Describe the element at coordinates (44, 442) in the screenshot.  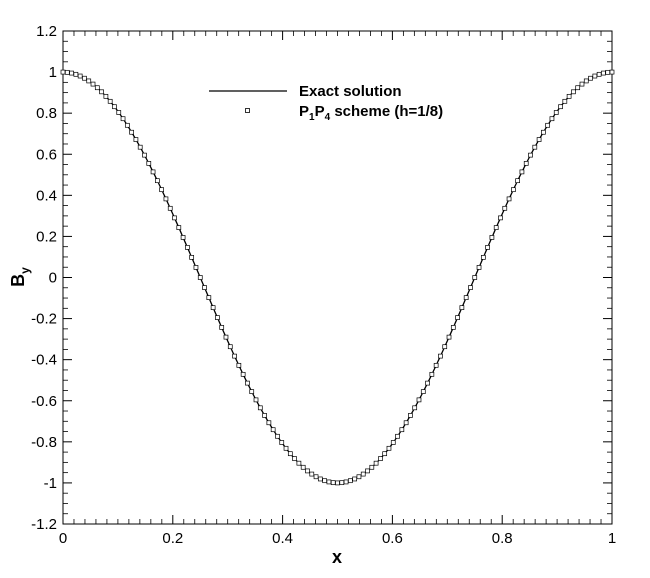
I see `y-tick-label: -0.8` at that location.